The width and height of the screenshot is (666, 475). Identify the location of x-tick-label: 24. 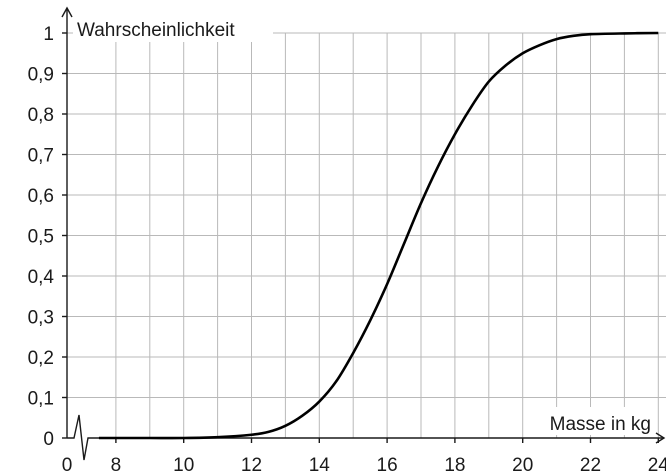
(657, 465).